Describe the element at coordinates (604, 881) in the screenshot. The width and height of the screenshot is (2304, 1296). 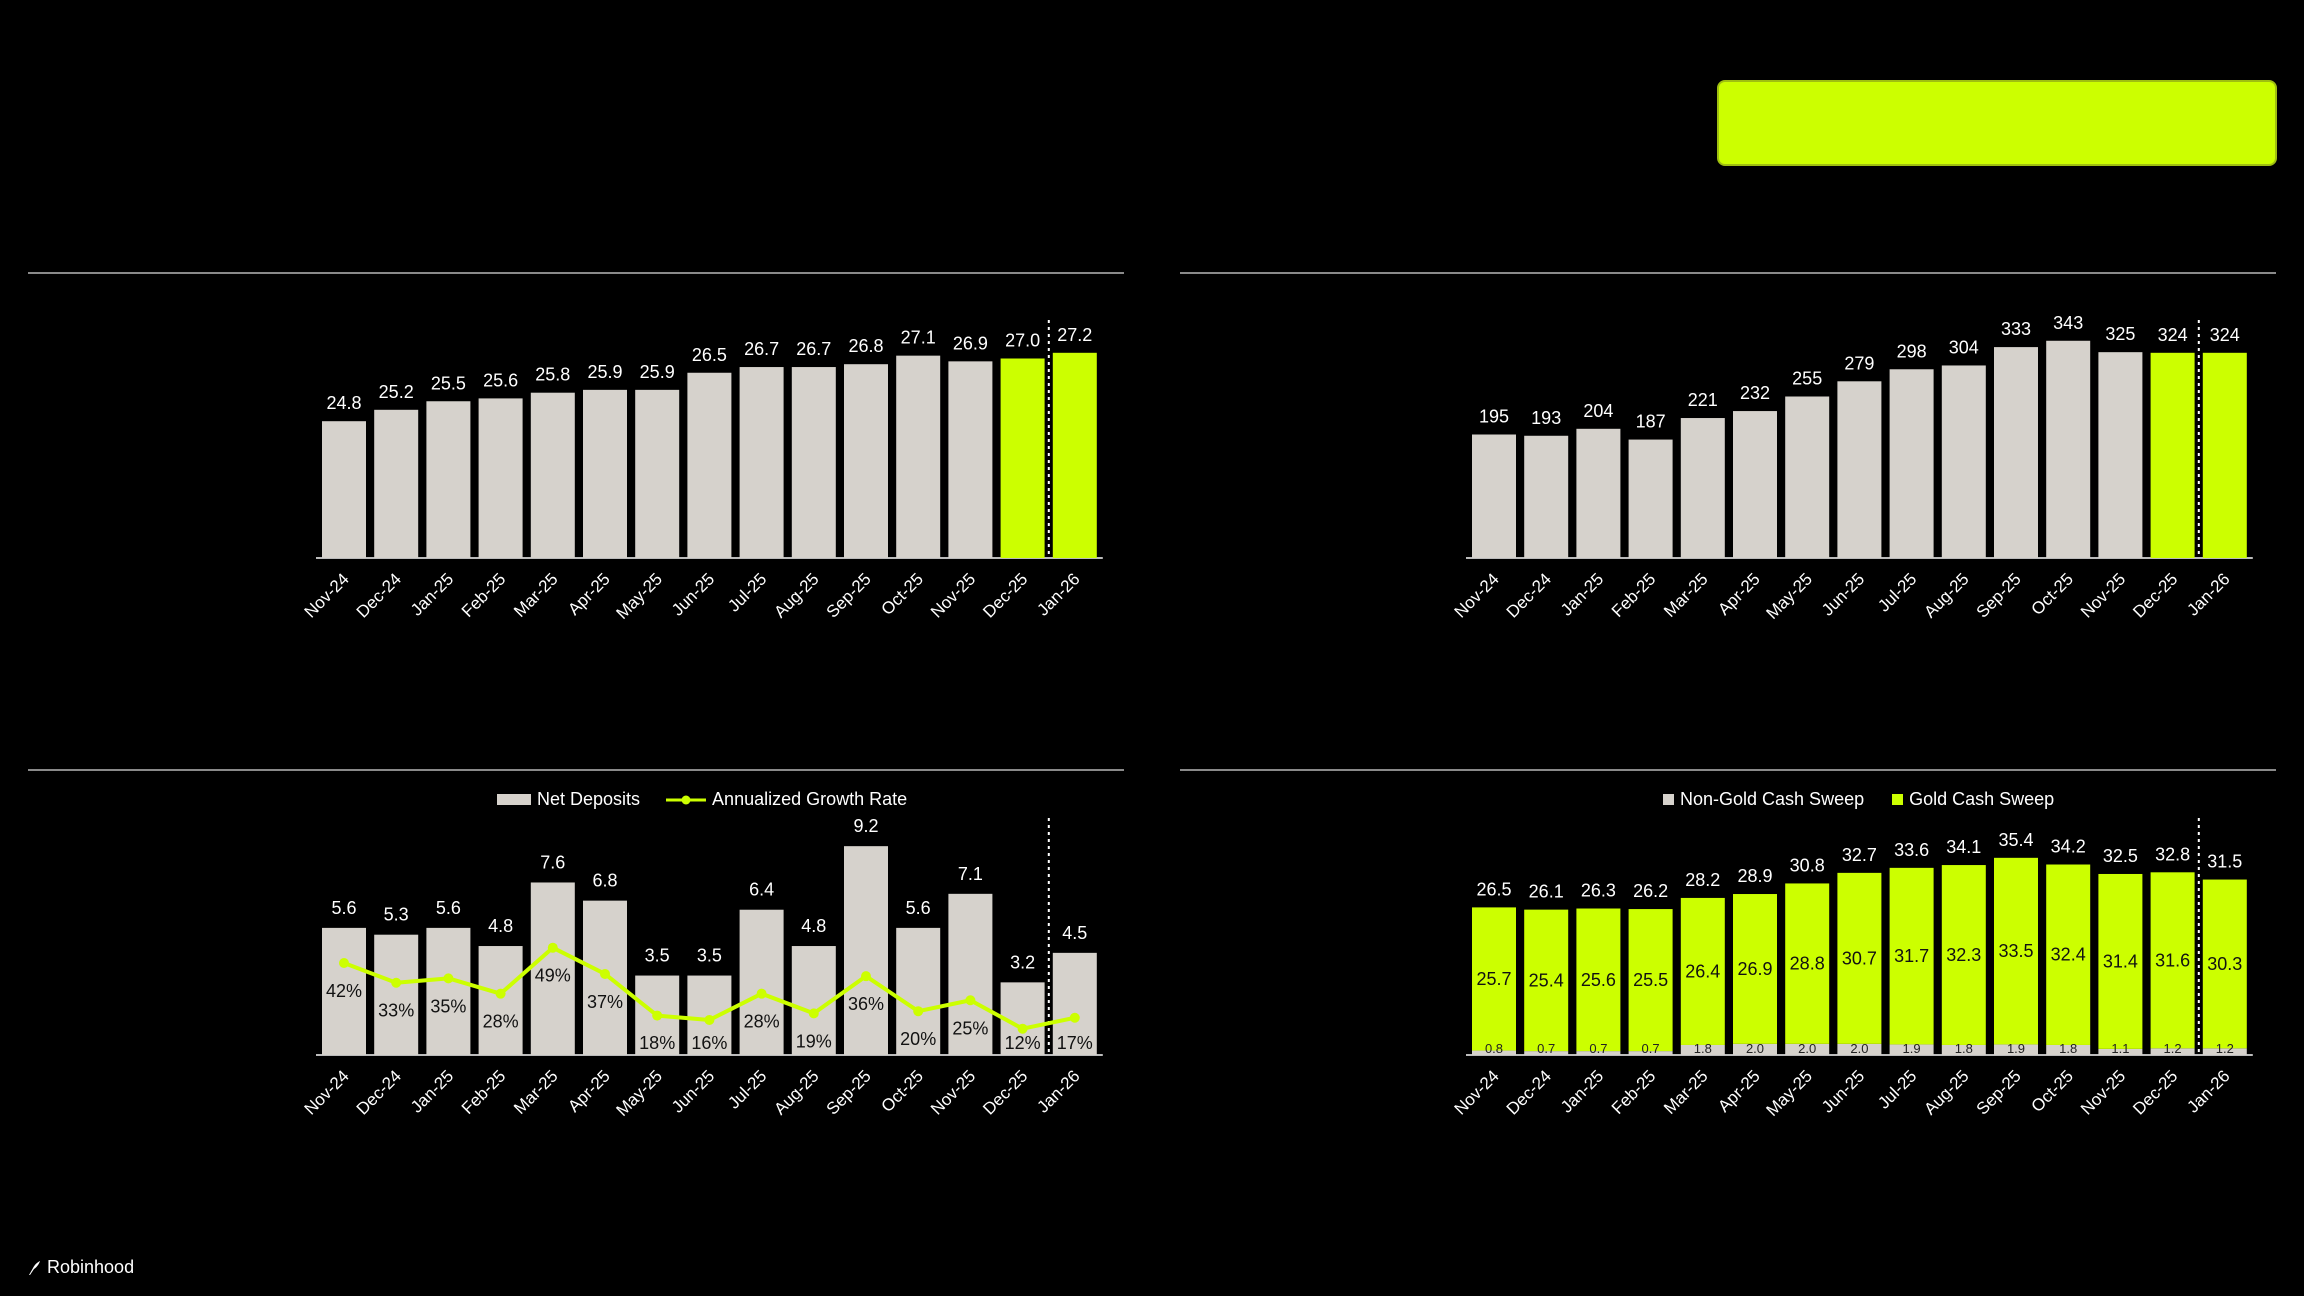
I see `bar-value-label: 6.8` at that location.